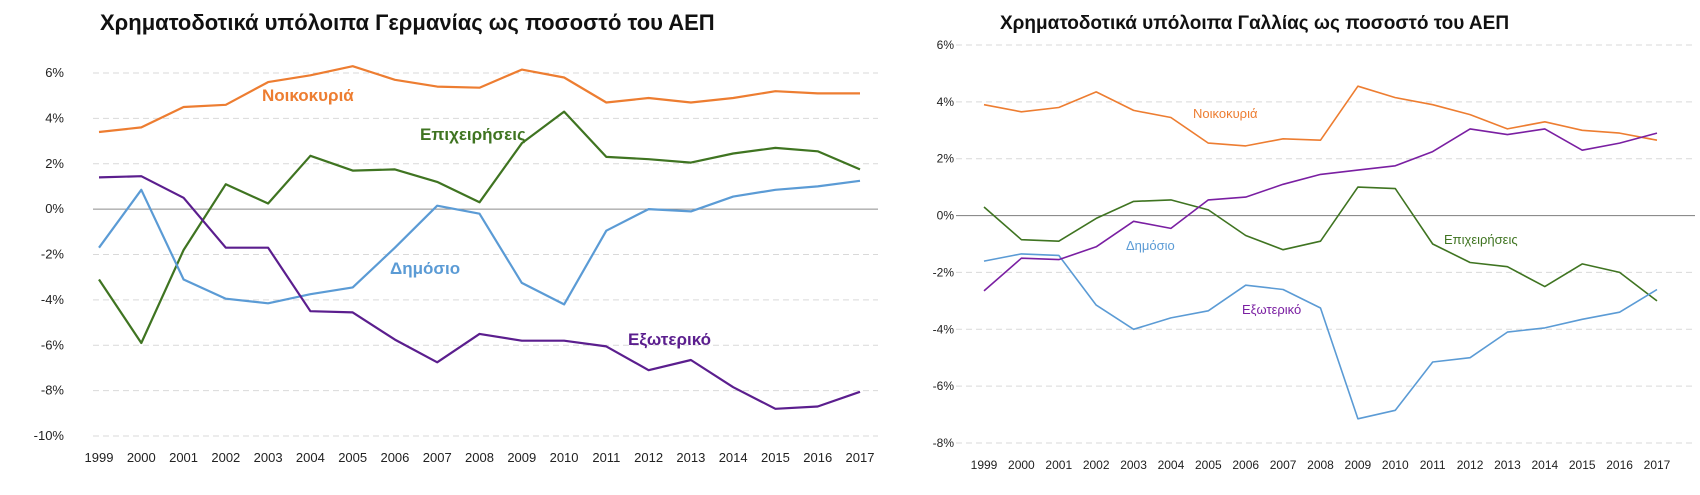 The image size is (1700, 495). Describe the element at coordinates (1395, 465) in the screenshot. I see `france-x-tick-label: 2010` at that location.